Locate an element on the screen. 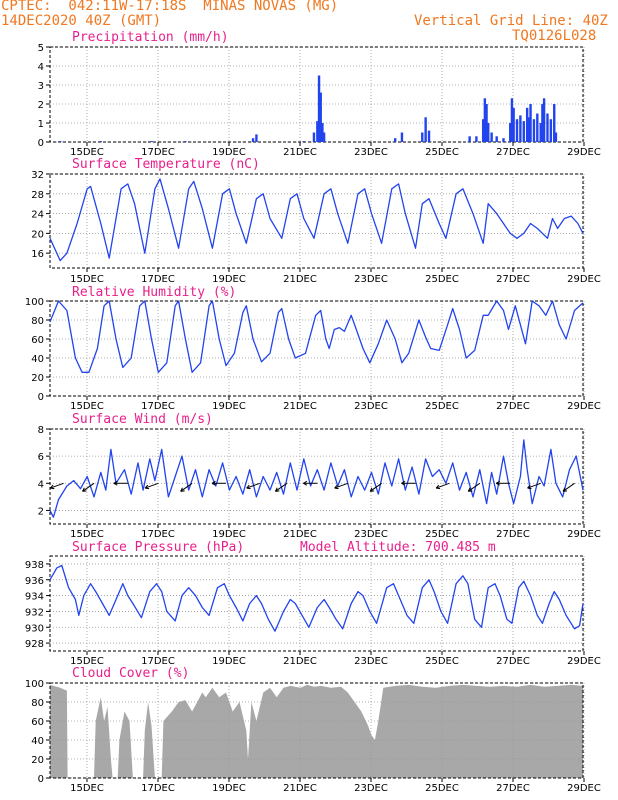 The image size is (618, 800). temp-ytick-label: 24 is located at coordinates (37, 215).